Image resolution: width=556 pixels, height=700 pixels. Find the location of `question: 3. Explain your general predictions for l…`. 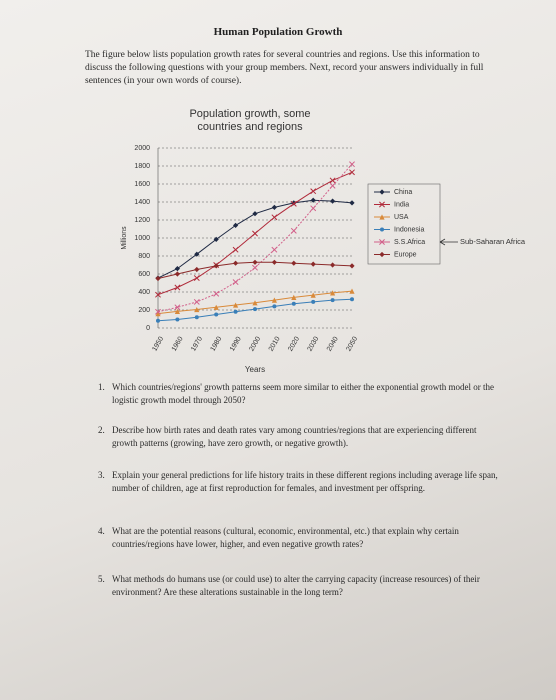

question: 3. Explain your general predictions for l… is located at coordinates (298, 481).